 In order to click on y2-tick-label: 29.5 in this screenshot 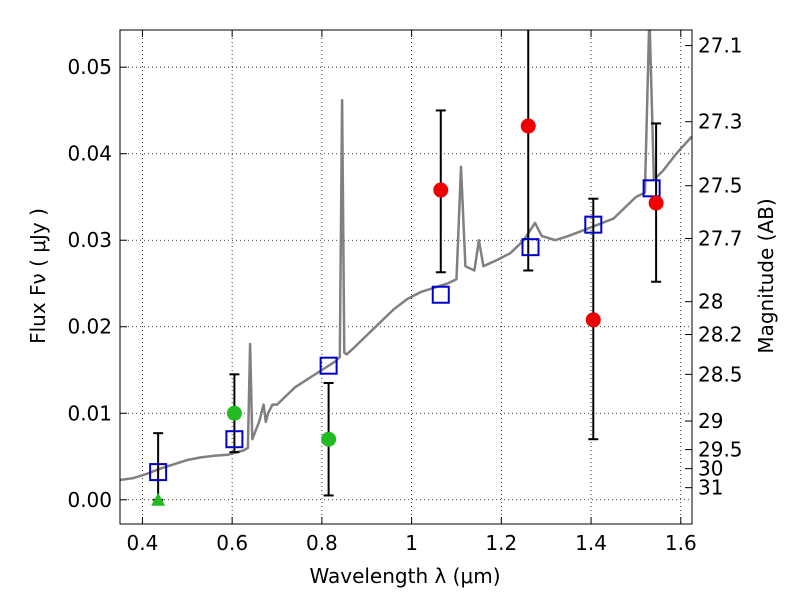, I will do `click(720, 450)`.